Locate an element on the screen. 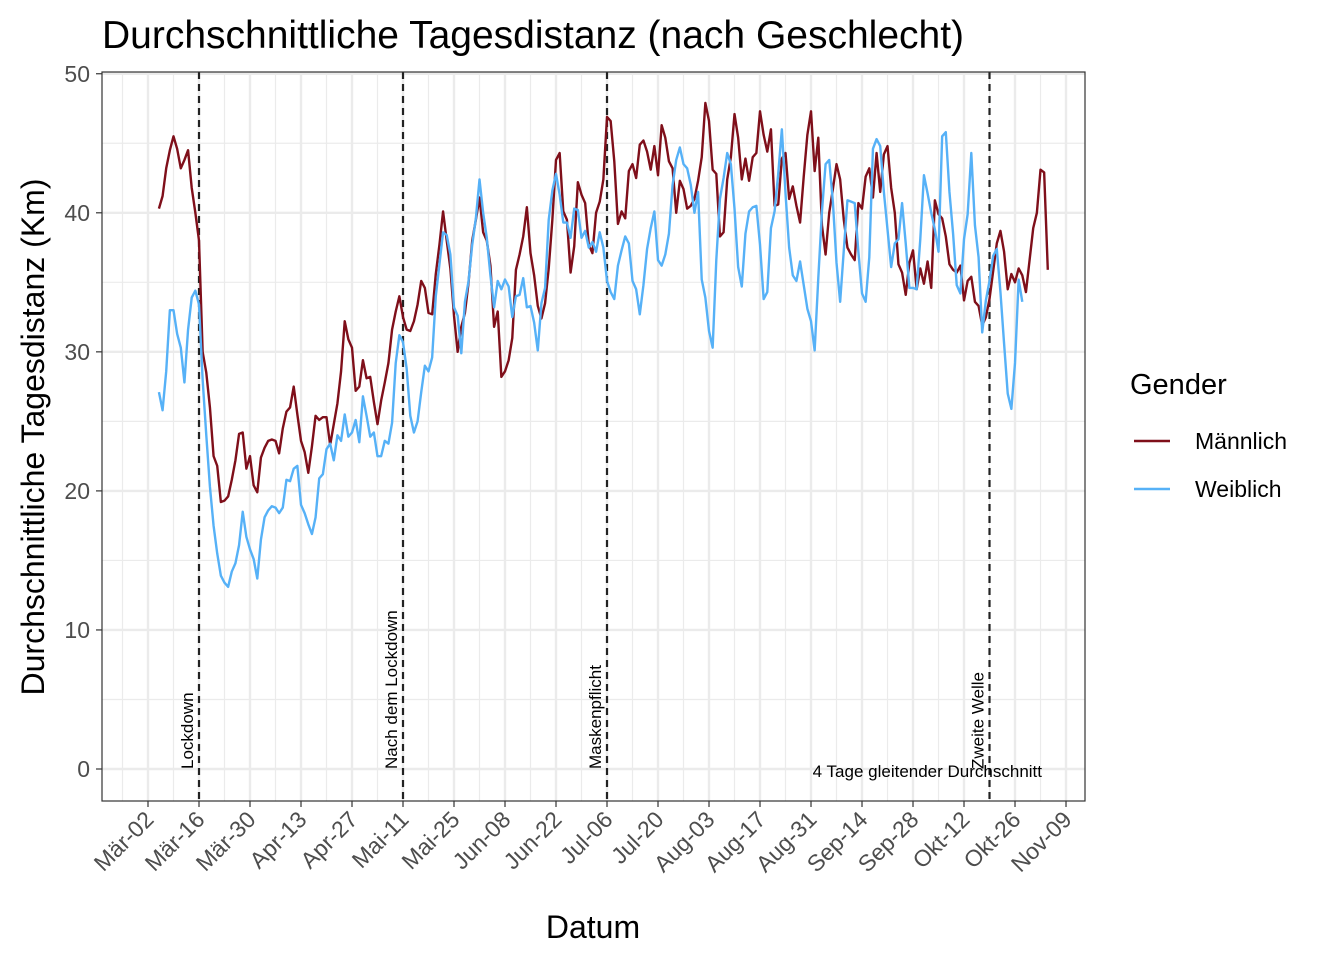  legend-label: Männlich is located at coordinates (1241, 441).